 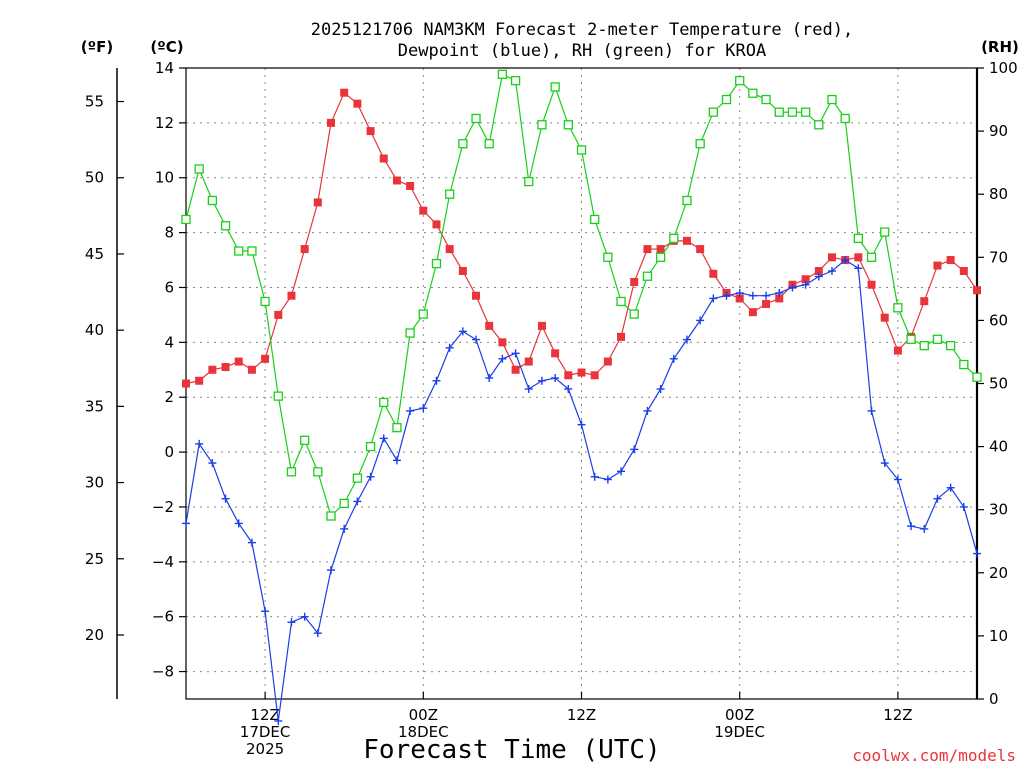 What do you see at coordinates (169, 287) in the screenshot?
I see `celsius-tick-label: 6` at bounding box center [169, 287].